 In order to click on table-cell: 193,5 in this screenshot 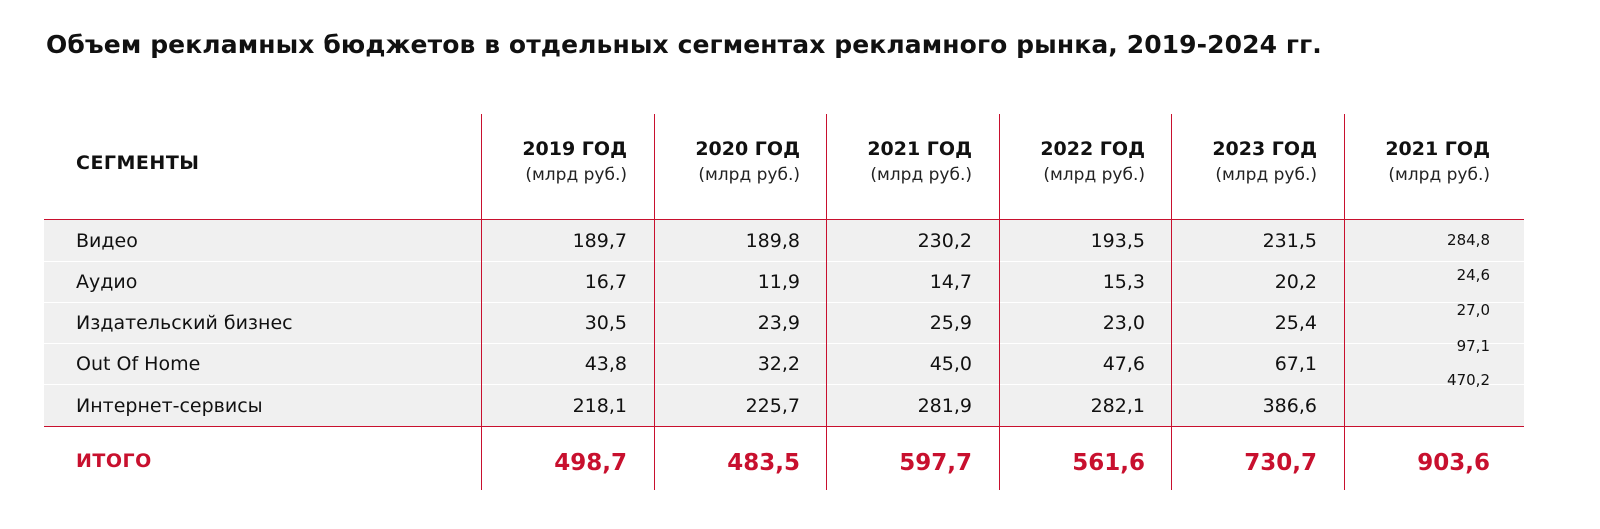, I will do `click(1117, 241)`.